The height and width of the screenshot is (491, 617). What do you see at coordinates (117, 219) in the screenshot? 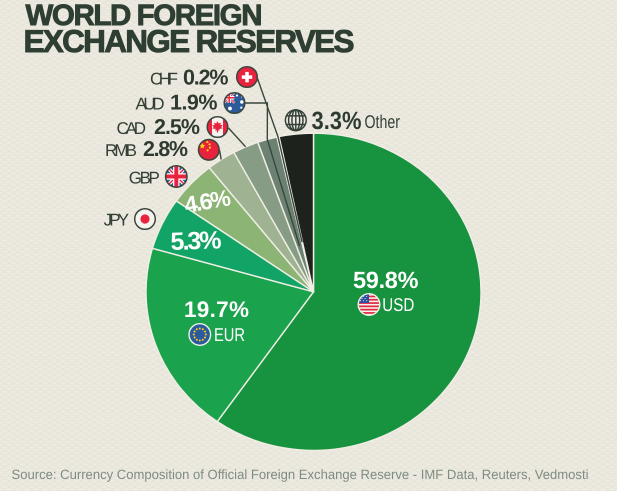
I see `svg-text: JPY` at bounding box center [117, 219].